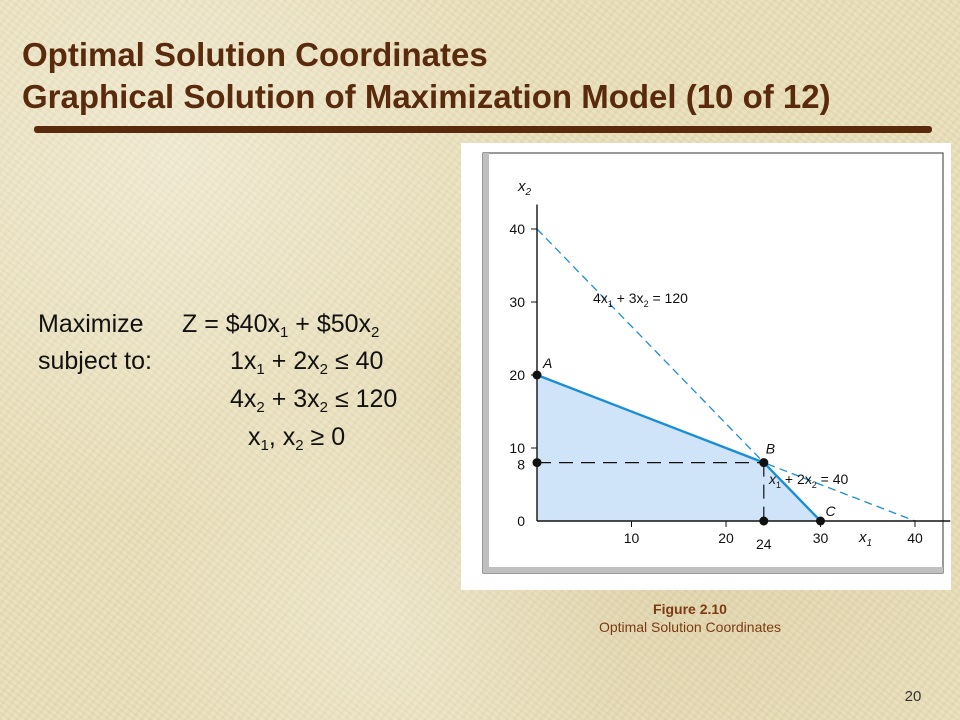 The height and width of the screenshot is (720, 960). What do you see at coordinates (770, 449) in the screenshot?
I see `corner-point-label-B: B` at bounding box center [770, 449].